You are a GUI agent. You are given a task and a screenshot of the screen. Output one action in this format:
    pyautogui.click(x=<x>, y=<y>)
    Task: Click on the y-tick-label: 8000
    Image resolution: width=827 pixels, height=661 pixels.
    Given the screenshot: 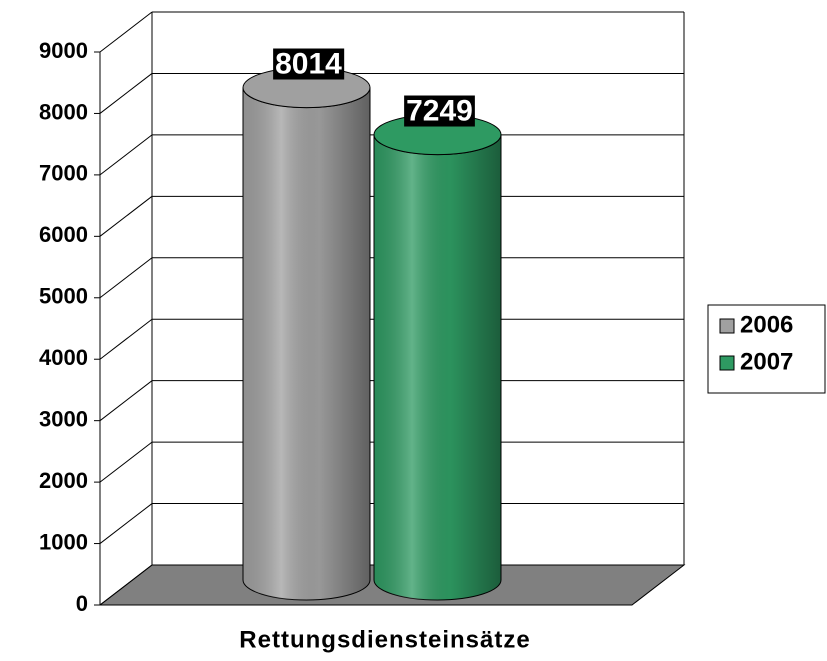 What is the action you would take?
    pyautogui.click(x=63, y=111)
    